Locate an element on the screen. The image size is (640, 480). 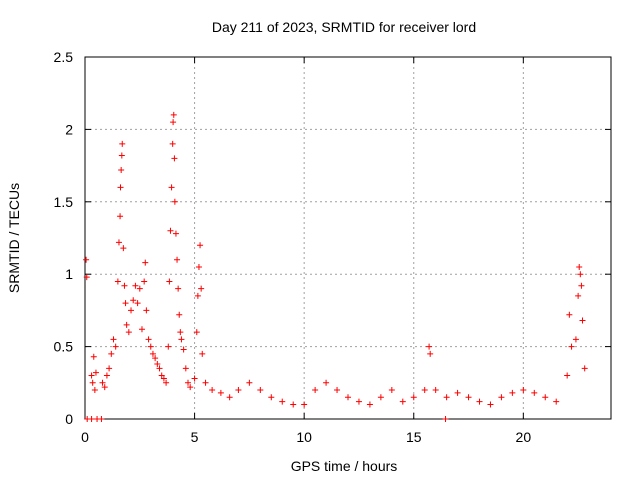
y-axis-label: SRMTID / TECUs is located at coordinates (14, 238).